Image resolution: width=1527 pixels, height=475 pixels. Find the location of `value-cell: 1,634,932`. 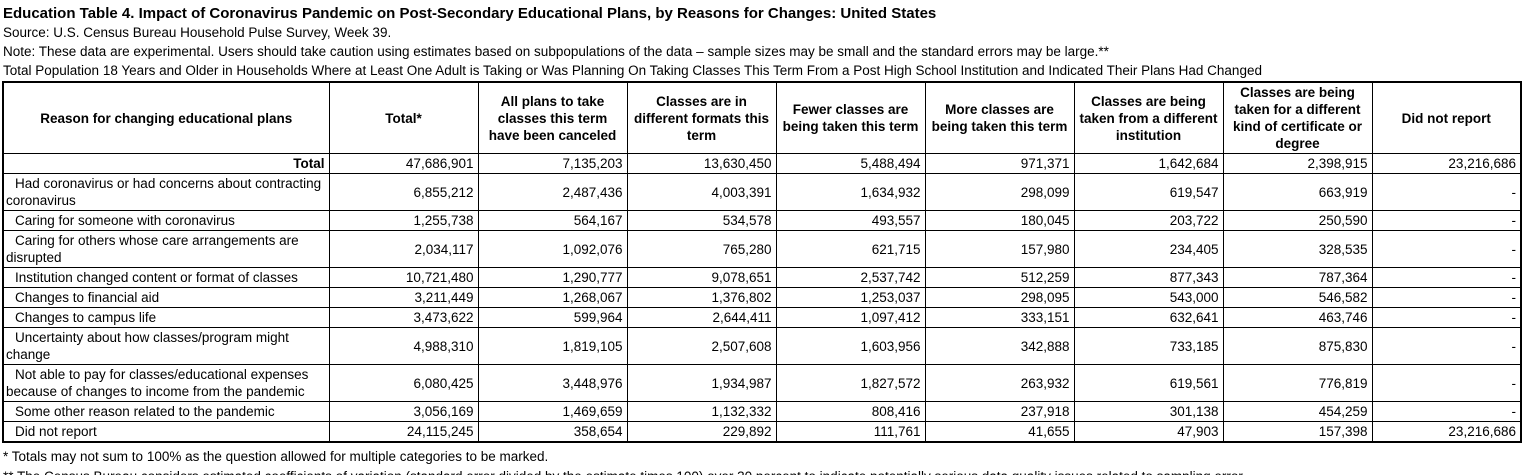

value-cell: 1,634,932 is located at coordinates (850, 192).